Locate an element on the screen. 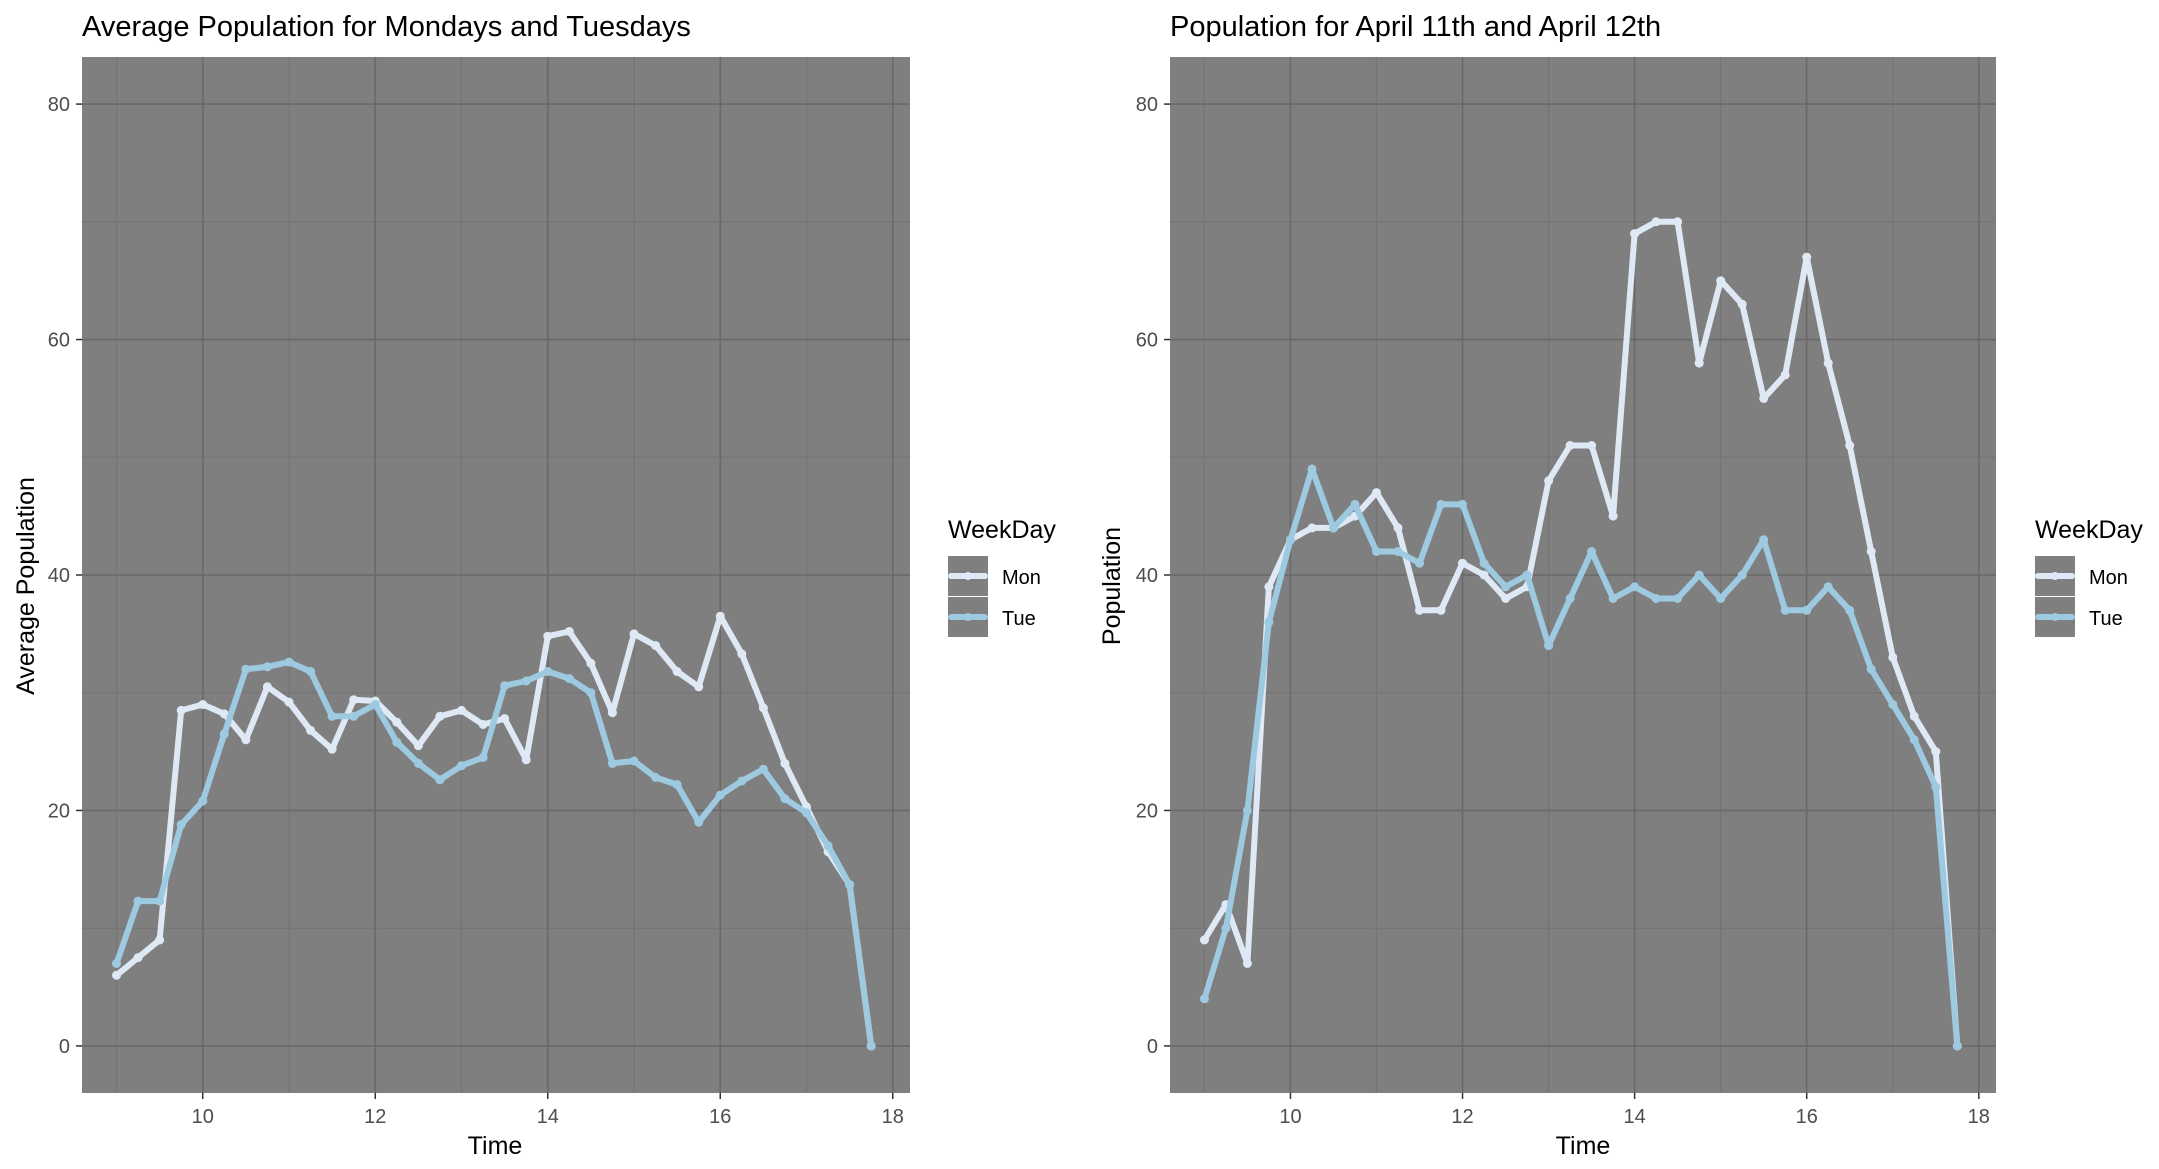  x-axis-label: Time is located at coordinates (495, 1146).